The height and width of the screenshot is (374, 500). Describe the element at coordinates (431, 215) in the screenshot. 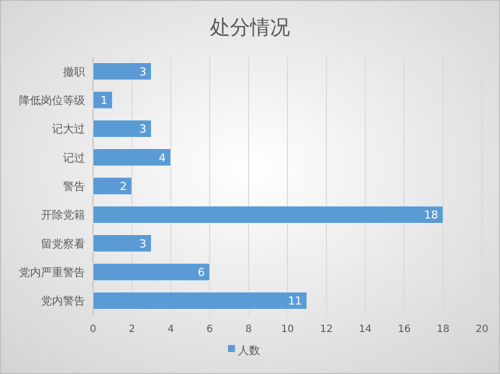

I see `data-label: 18` at that location.